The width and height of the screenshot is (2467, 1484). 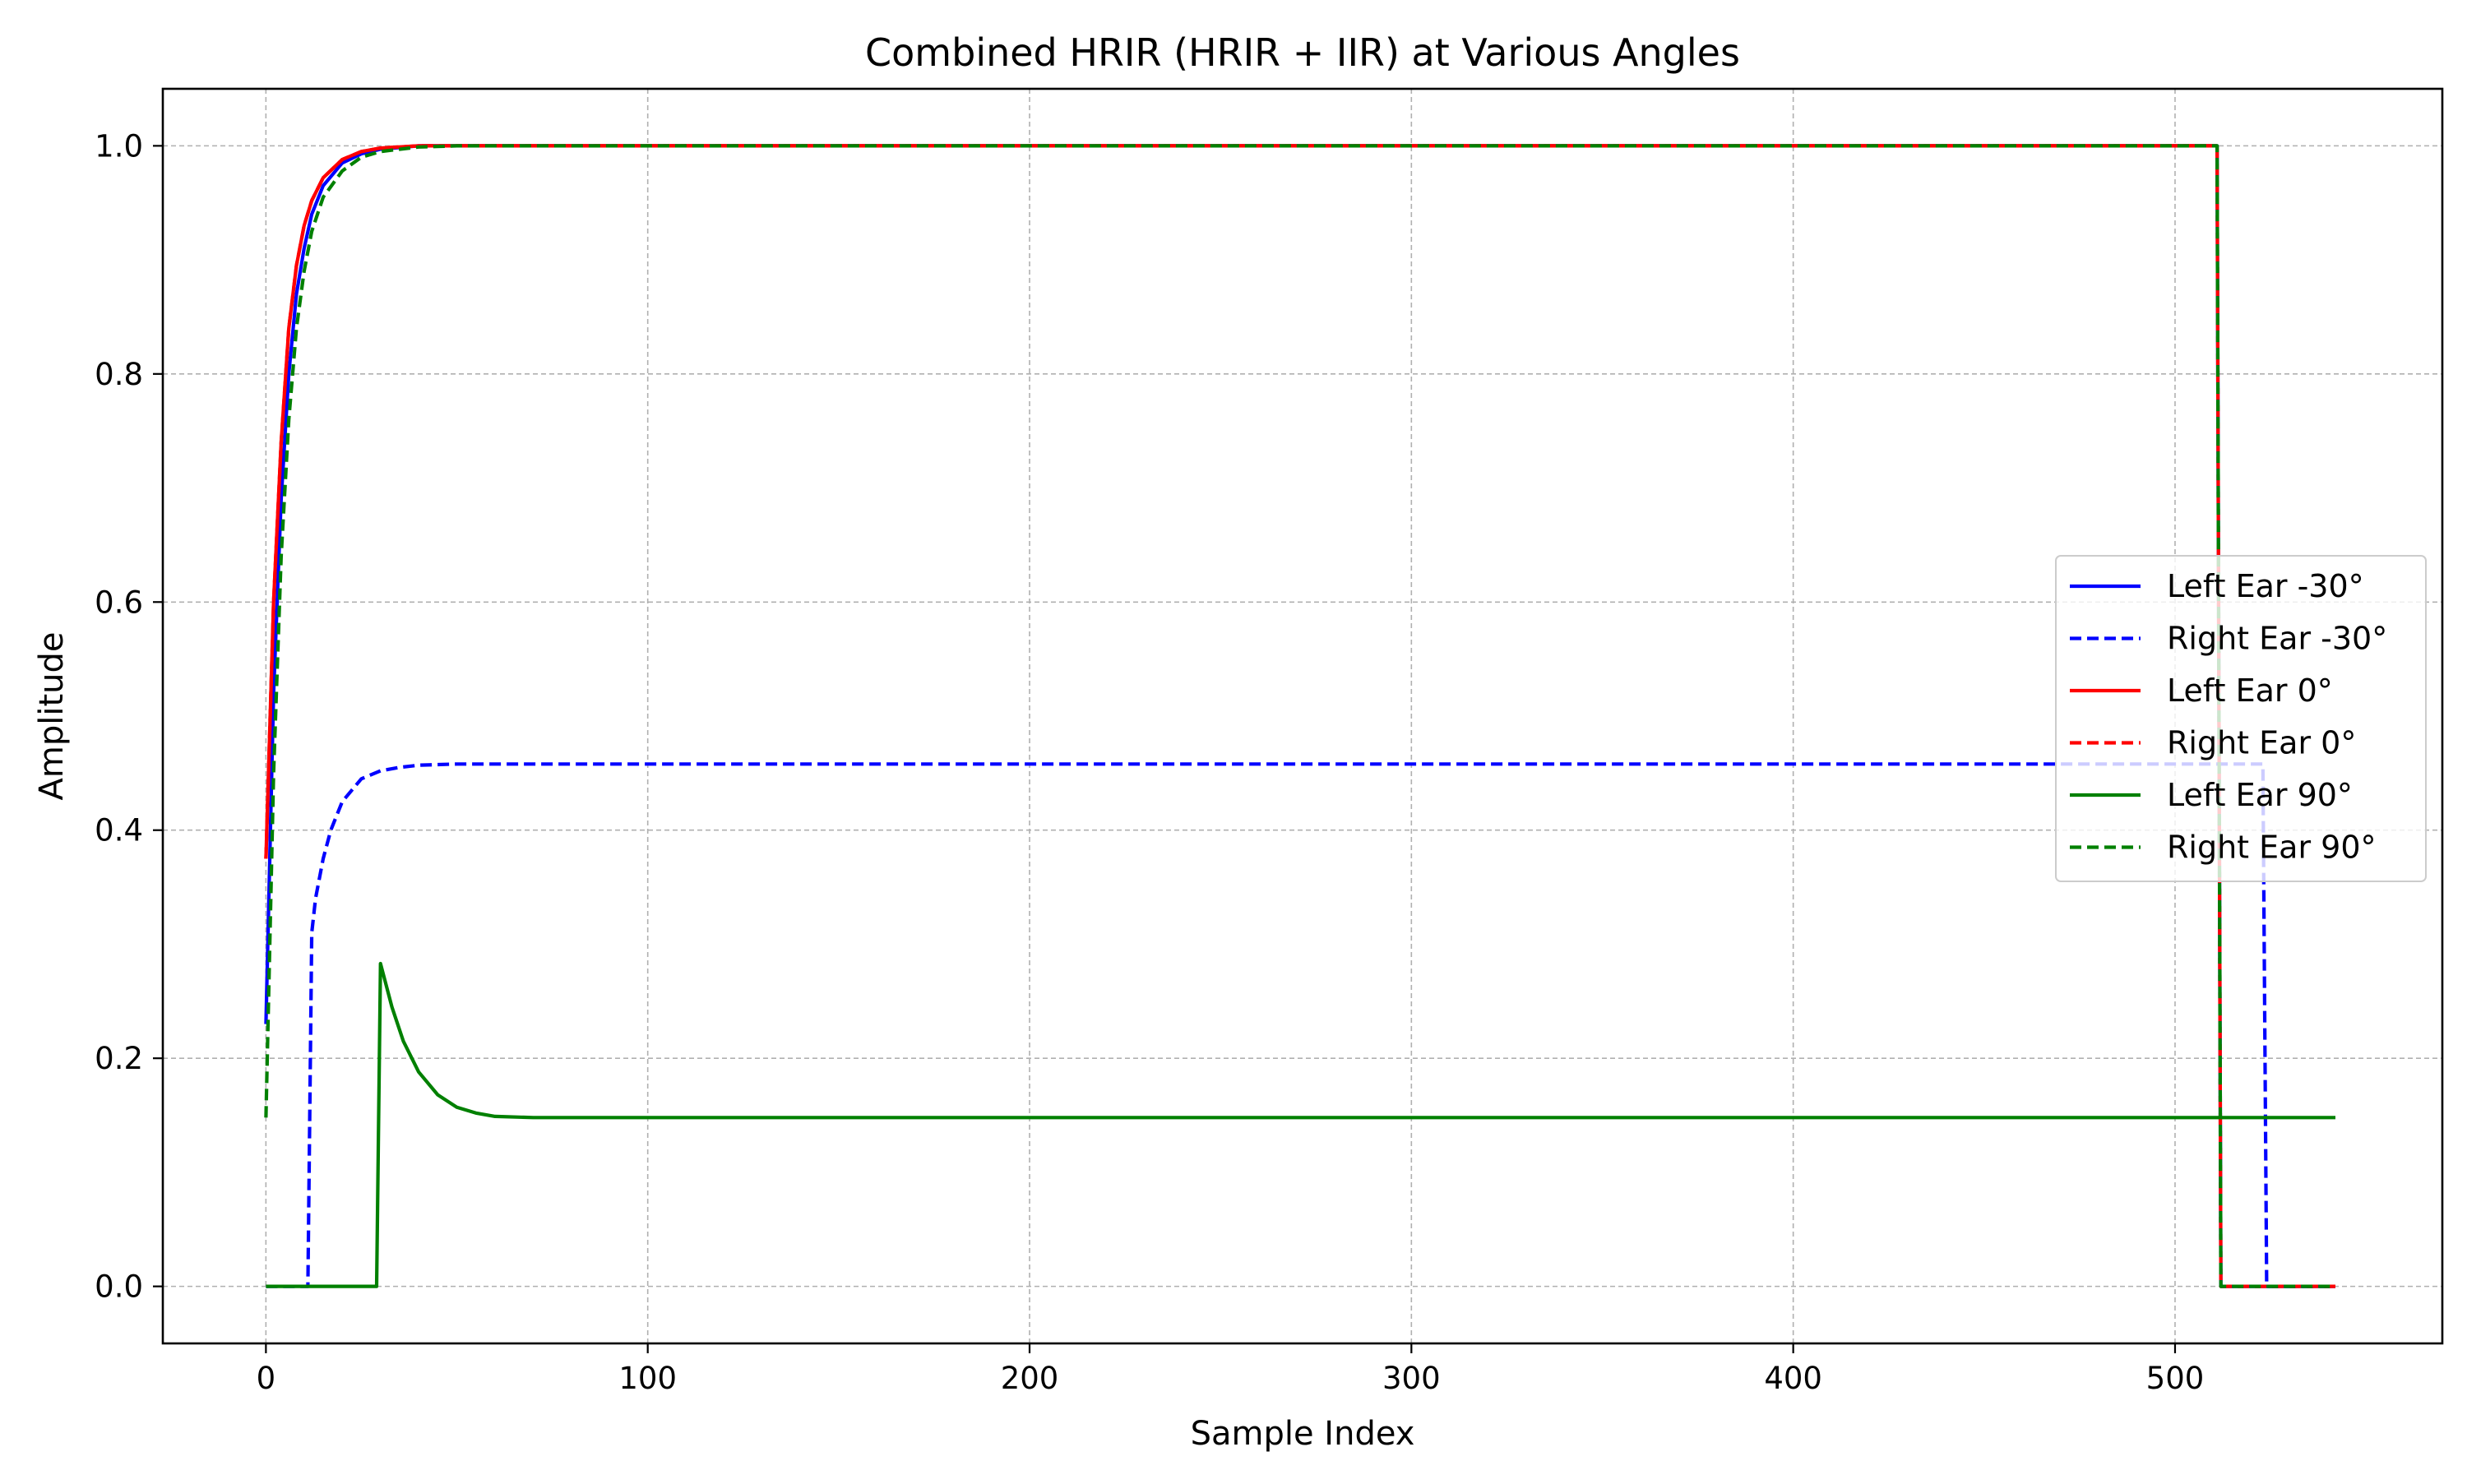 What do you see at coordinates (2265, 586) in the screenshot?
I see `legend-label: Left Ear -30°` at bounding box center [2265, 586].